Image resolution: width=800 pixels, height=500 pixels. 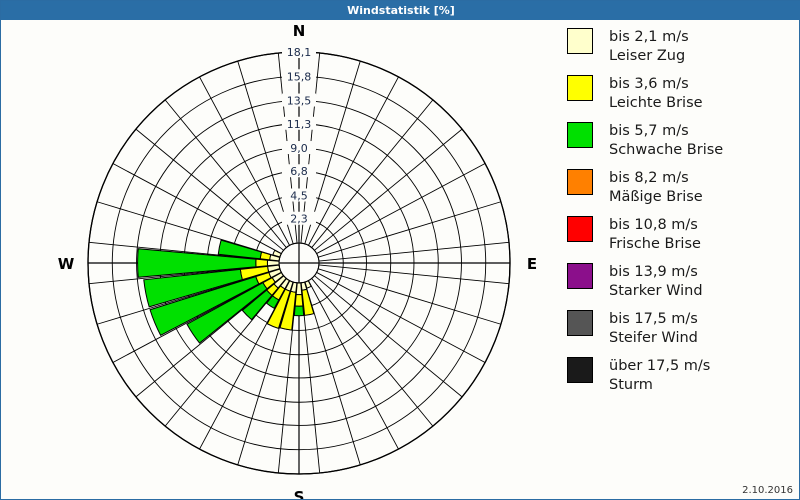 I want to click on window-title-bar: Windstatistik [%], so click(x=400, y=10).